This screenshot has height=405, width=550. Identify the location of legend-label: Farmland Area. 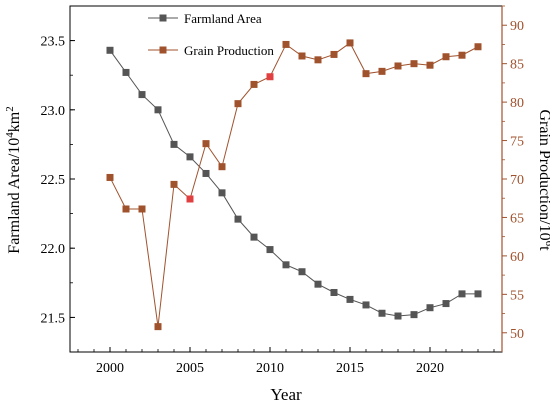
(223, 18).